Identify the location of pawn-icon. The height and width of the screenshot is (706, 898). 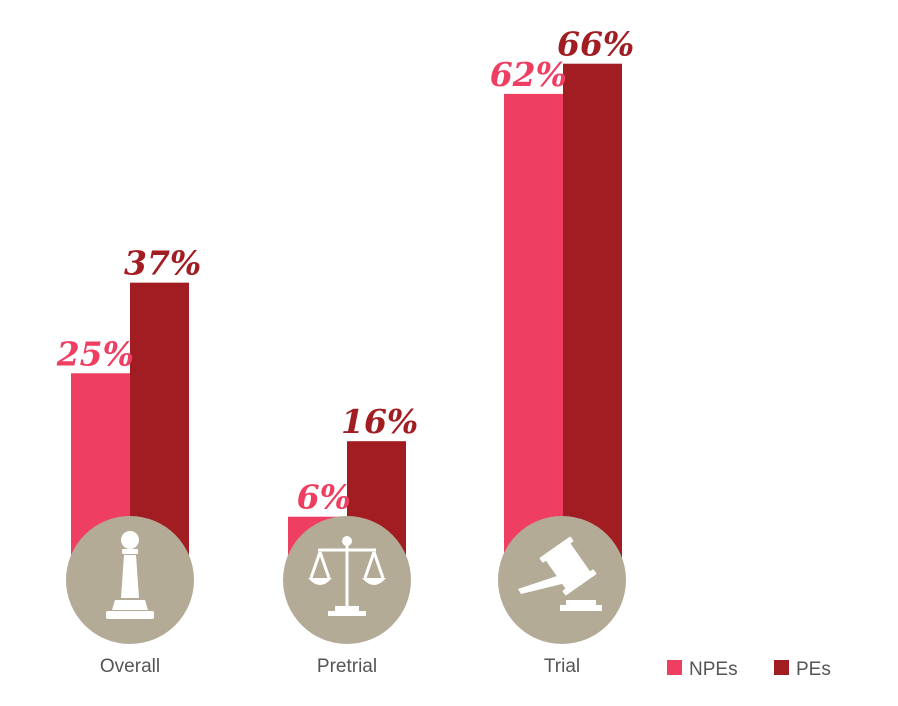
(130, 580).